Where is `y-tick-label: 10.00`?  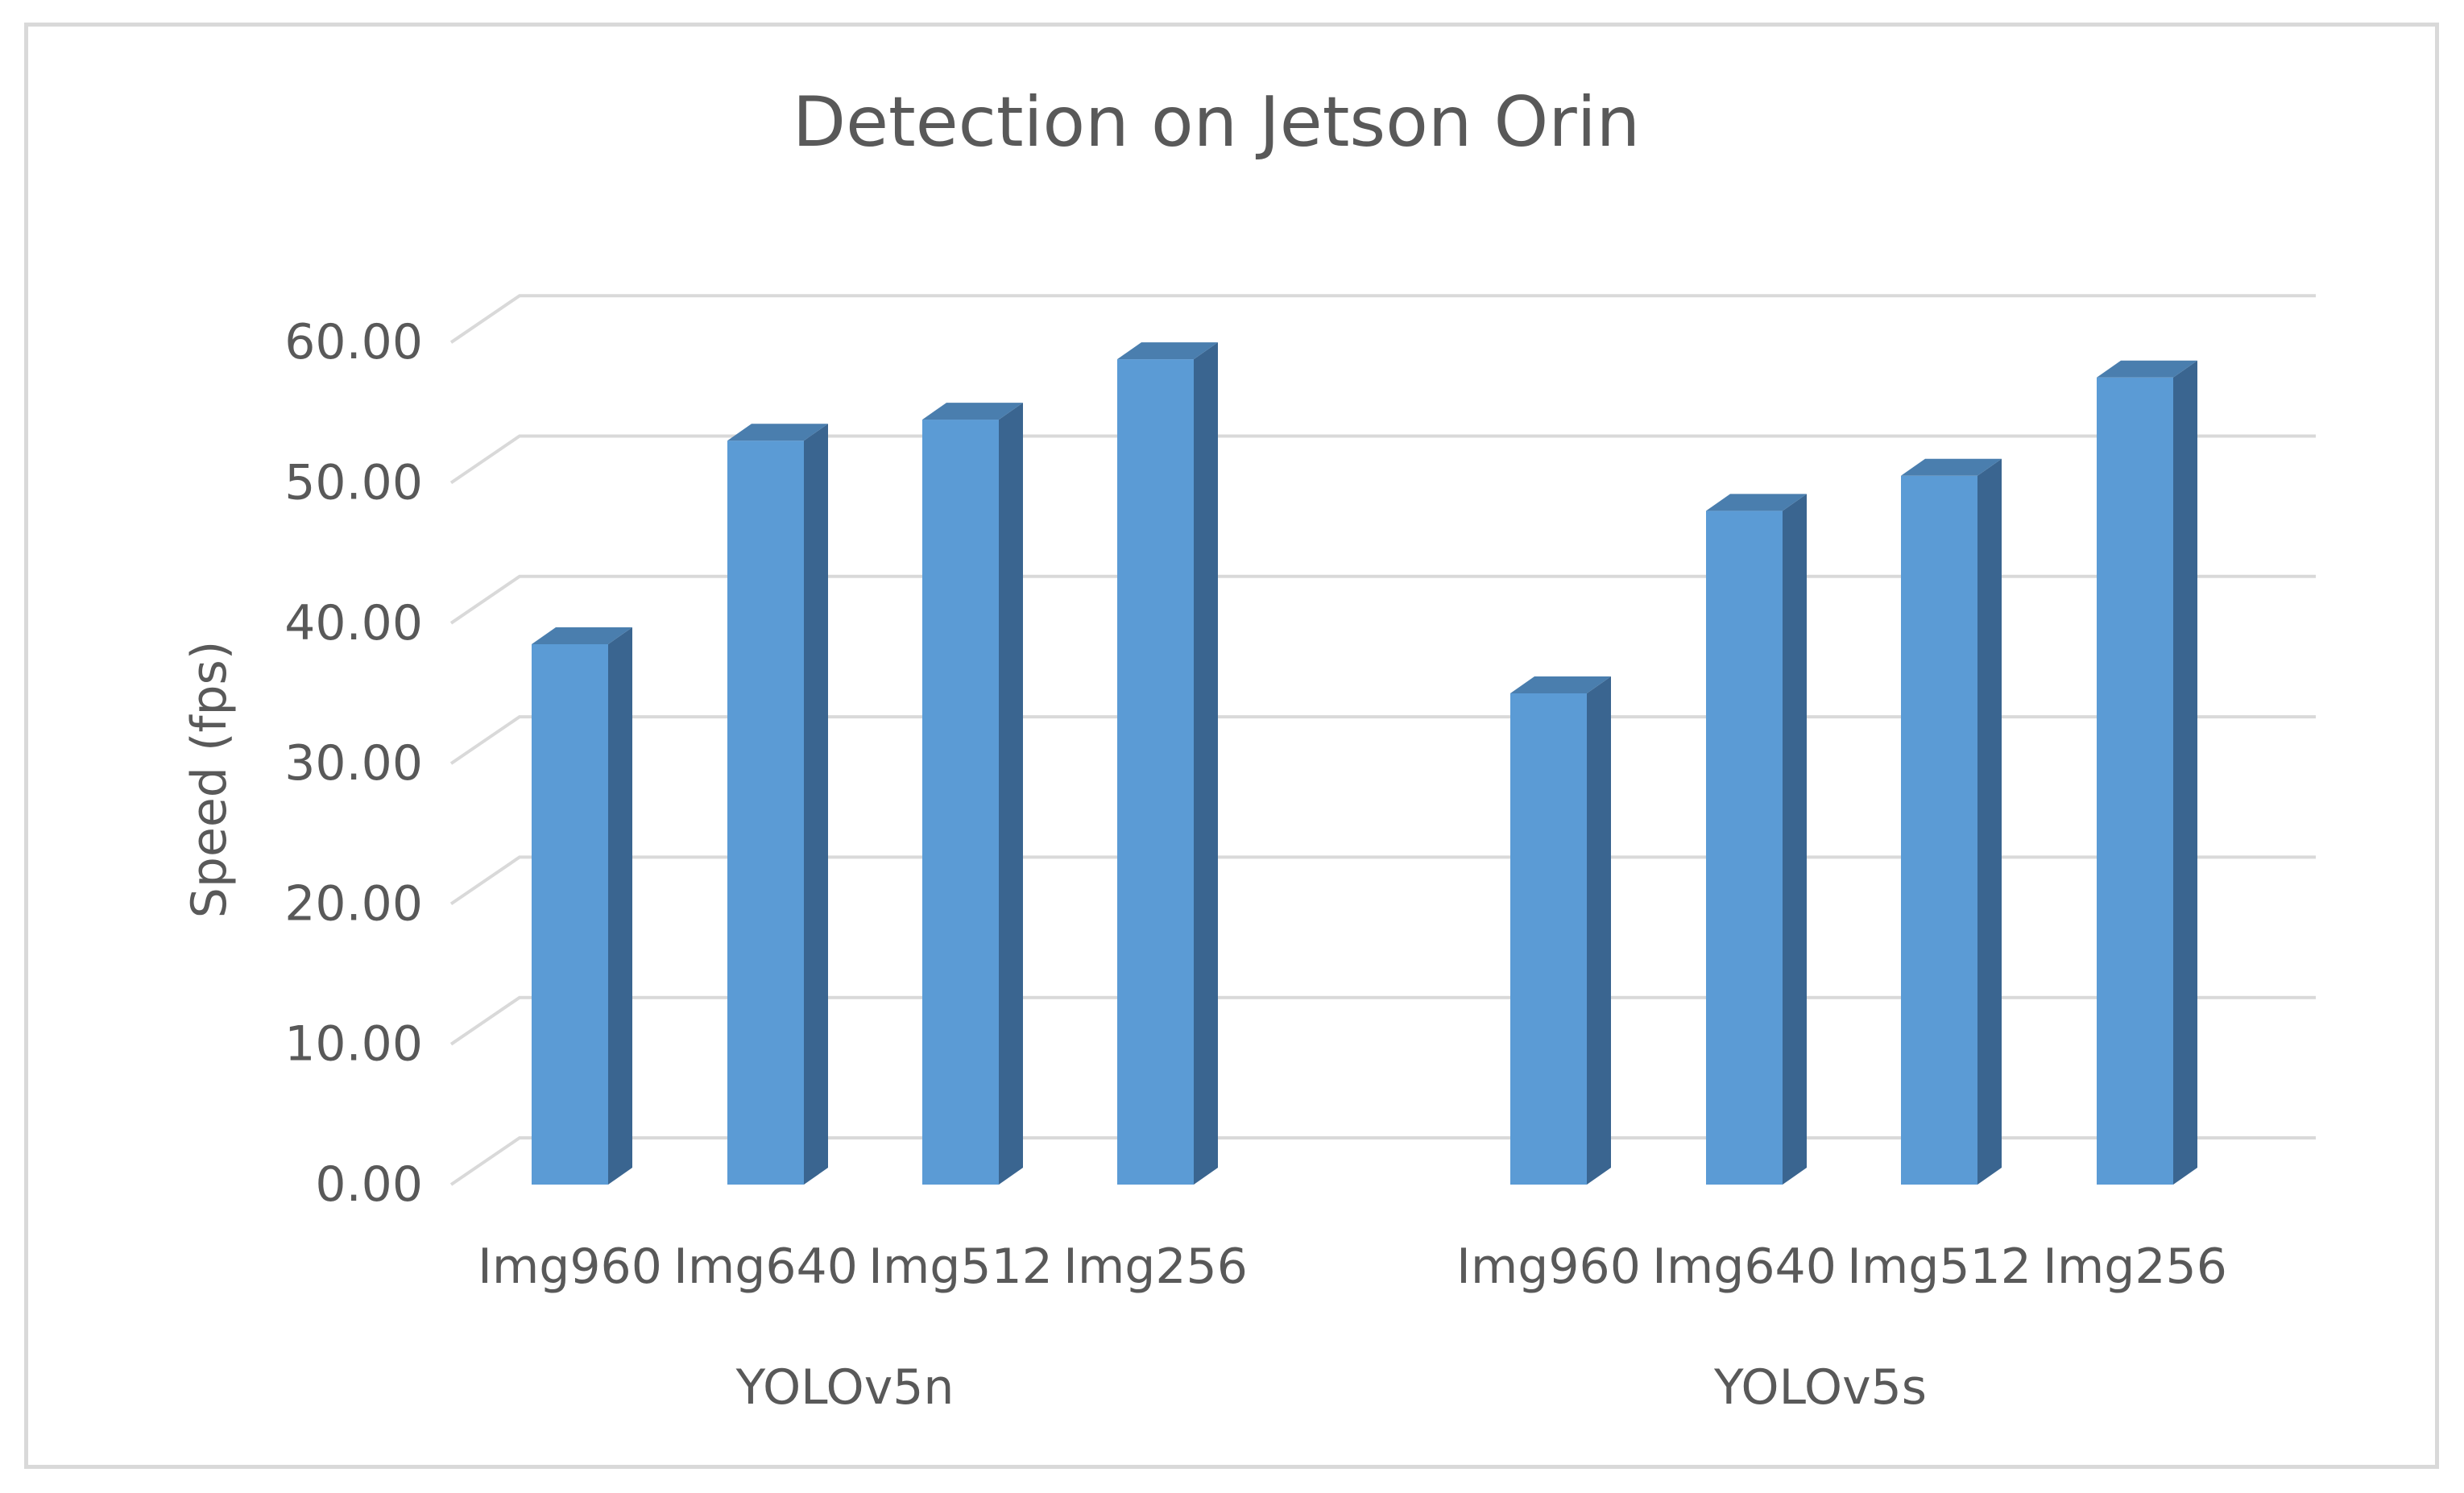 y-tick-label: 10.00 is located at coordinates (353, 1044).